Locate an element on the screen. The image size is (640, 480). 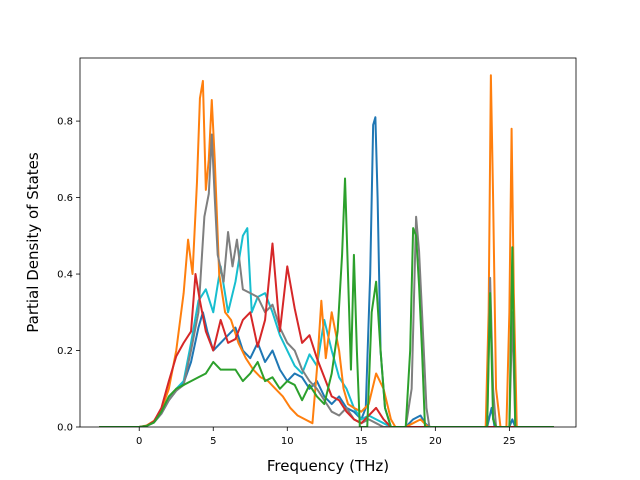
y-axis-label: Partial Density of States is located at coordinates (33, 242).